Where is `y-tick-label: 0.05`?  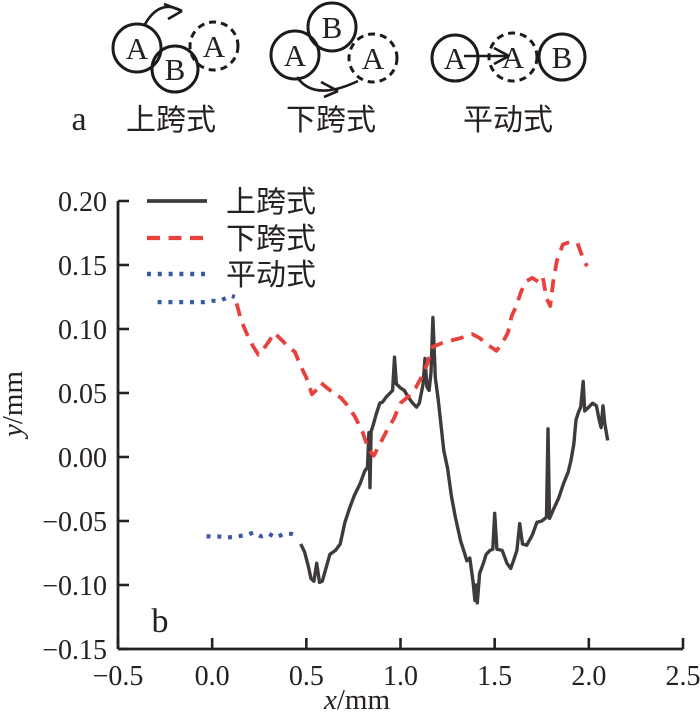
y-tick-label: 0.05 is located at coordinates (82, 394).